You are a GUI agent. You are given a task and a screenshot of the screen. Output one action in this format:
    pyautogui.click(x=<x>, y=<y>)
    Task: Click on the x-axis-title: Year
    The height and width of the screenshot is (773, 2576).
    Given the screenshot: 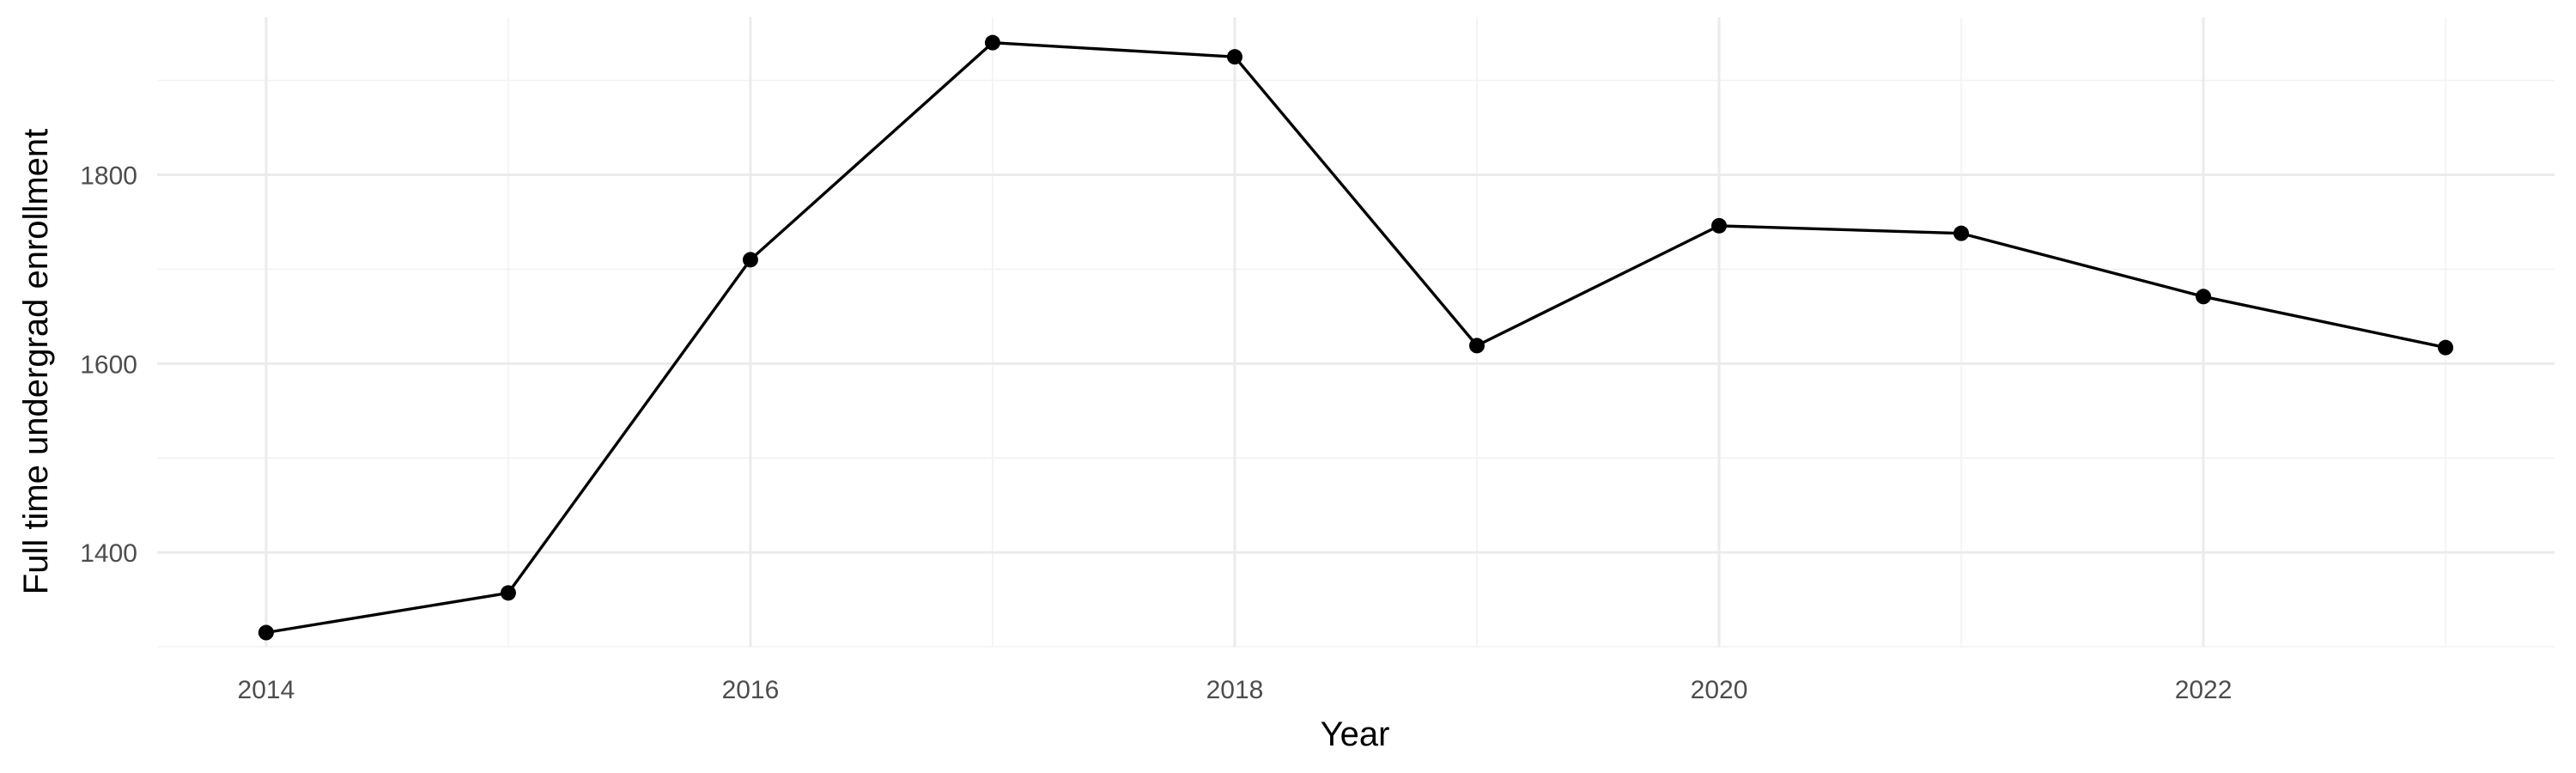 What is the action you would take?
    pyautogui.click(x=1356, y=734)
    